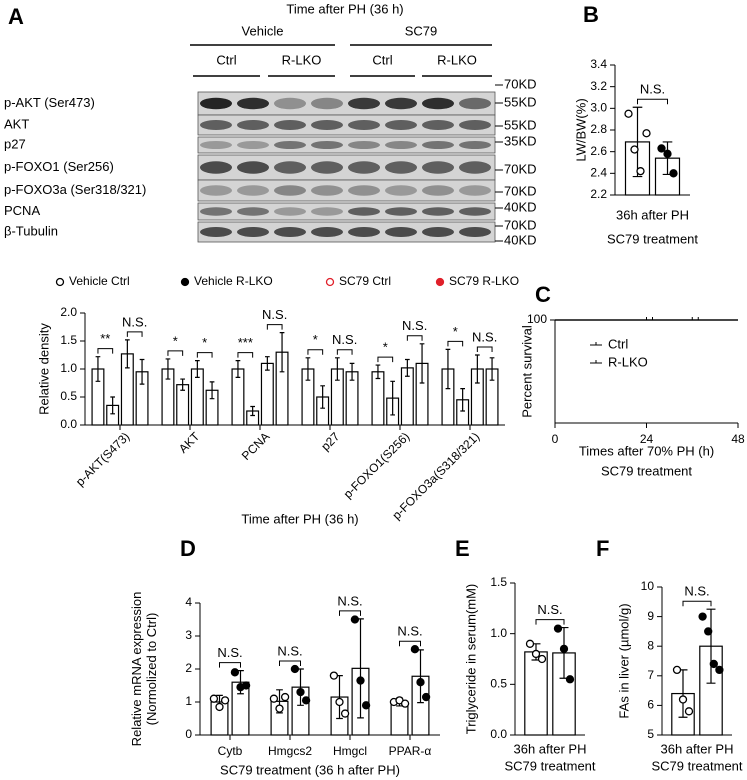  What do you see at coordinates (365, 281) in the screenshot?
I see `legend-label: SC79 Ctrl` at bounding box center [365, 281].